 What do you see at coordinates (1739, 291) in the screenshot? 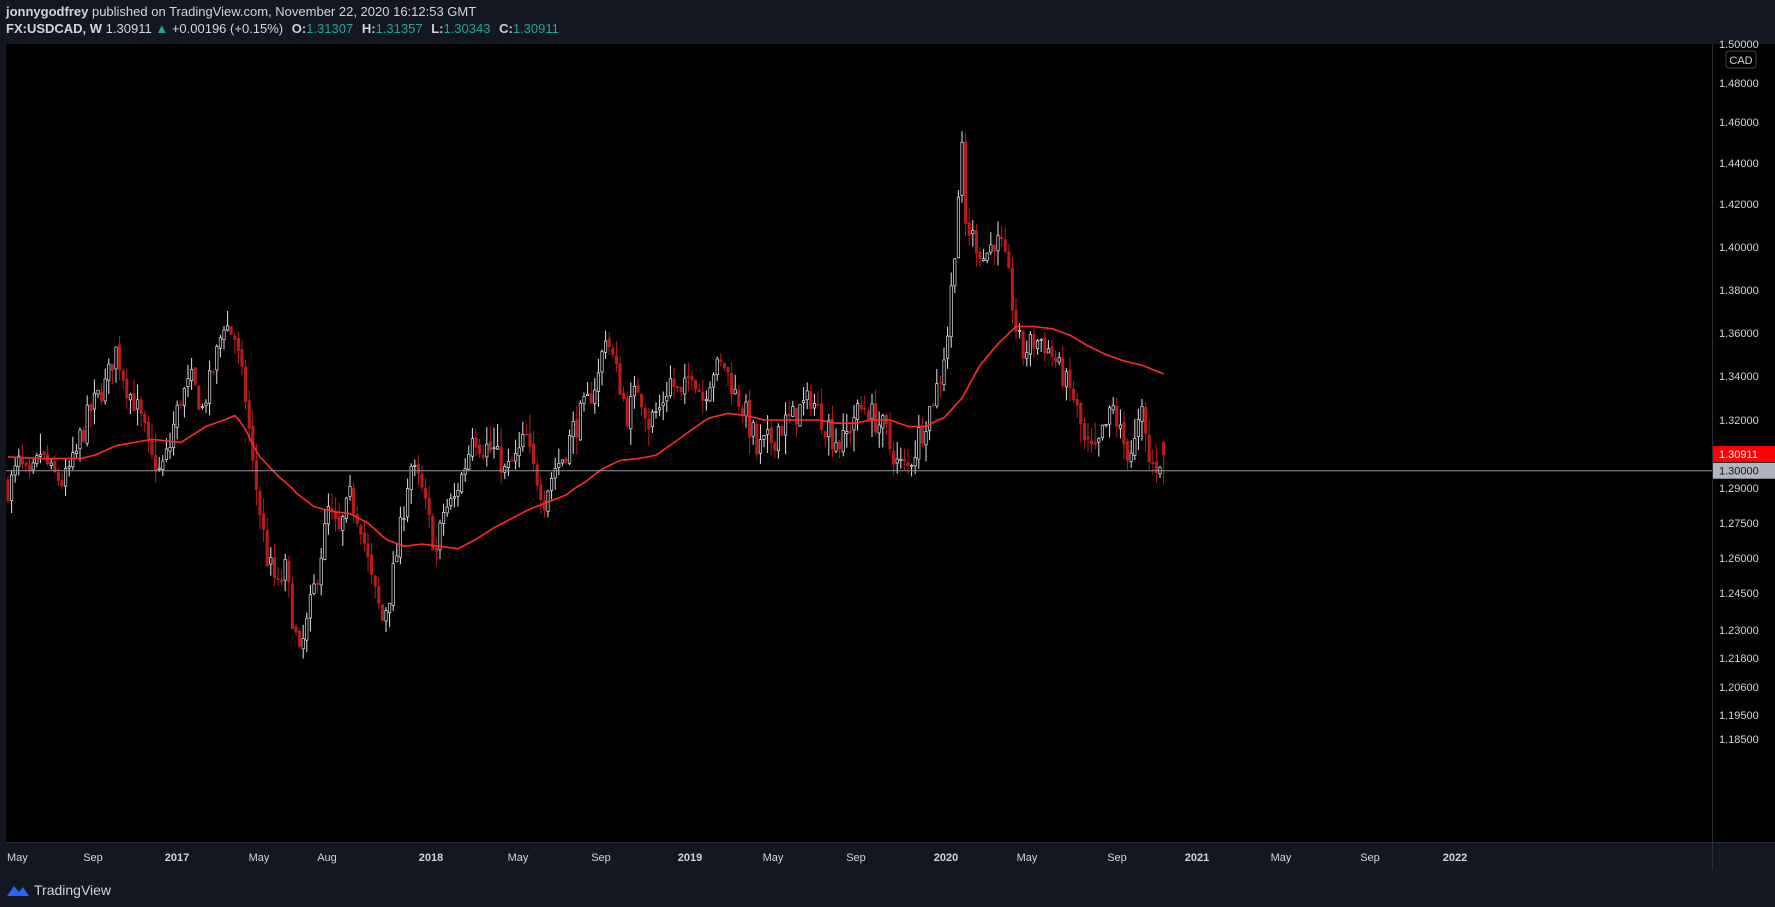
I see `price-tick-label: 1.38000` at bounding box center [1739, 291].